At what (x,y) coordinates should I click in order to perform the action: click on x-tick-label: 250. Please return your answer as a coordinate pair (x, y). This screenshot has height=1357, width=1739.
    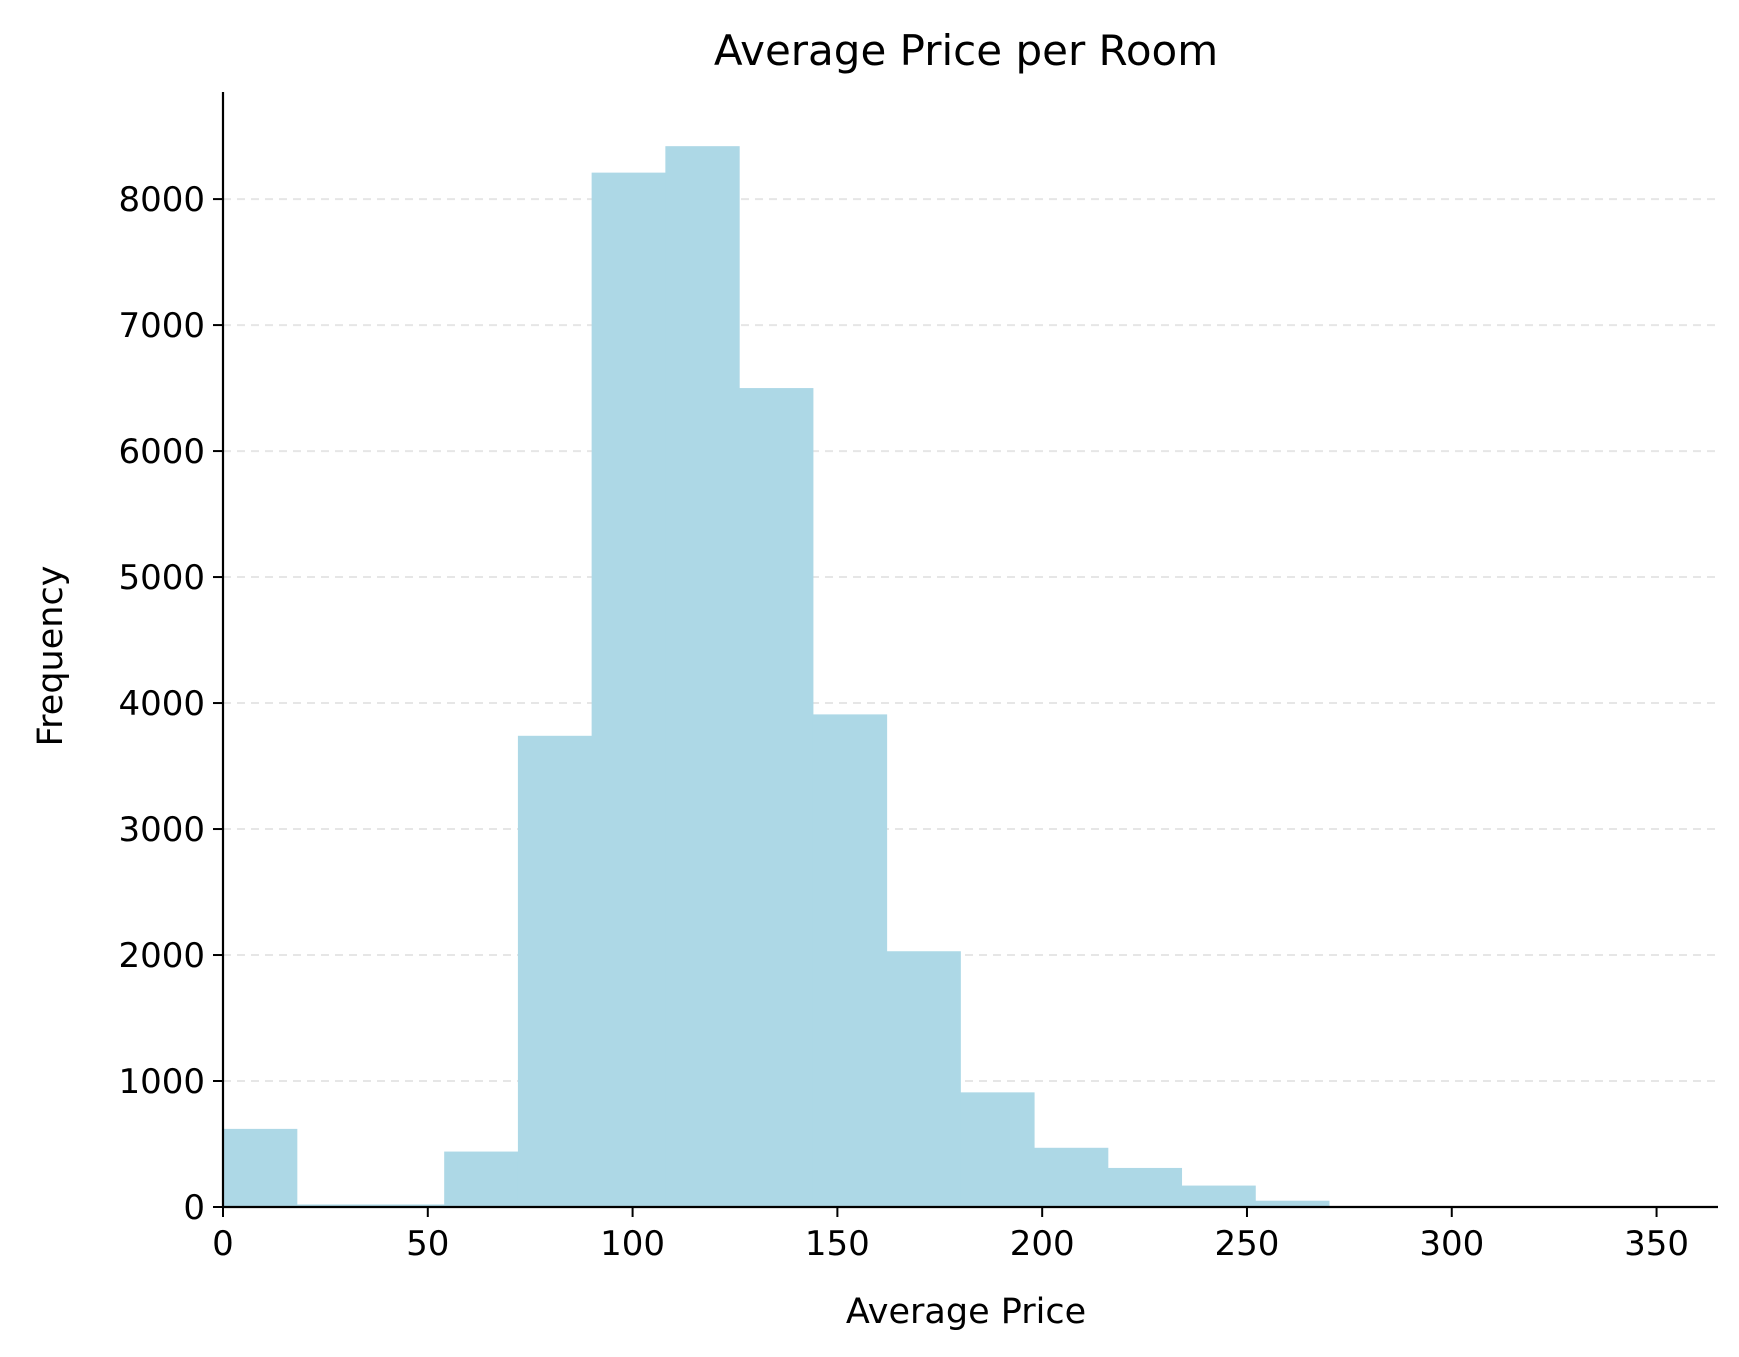
    Looking at the image, I should click on (1247, 1244).